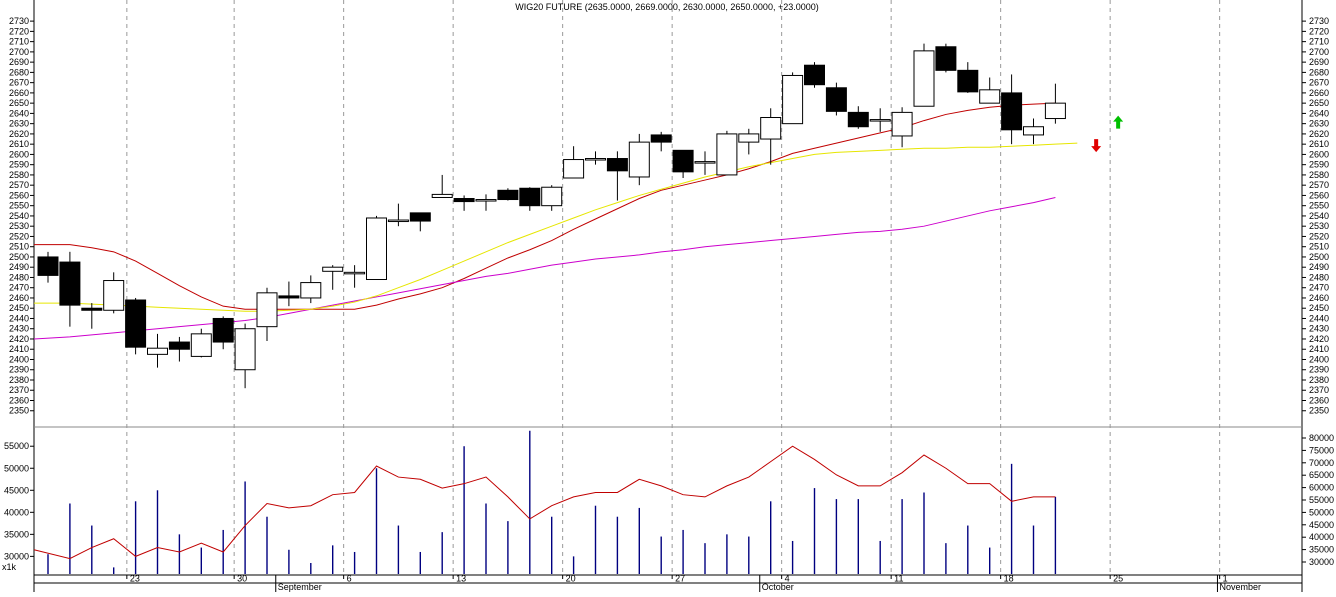 Image resolution: width=1336 pixels, height=597 pixels. What do you see at coordinates (1319, 42) in the screenshot?
I see `price-tick-label-right: 2710` at bounding box center [1319, 42].